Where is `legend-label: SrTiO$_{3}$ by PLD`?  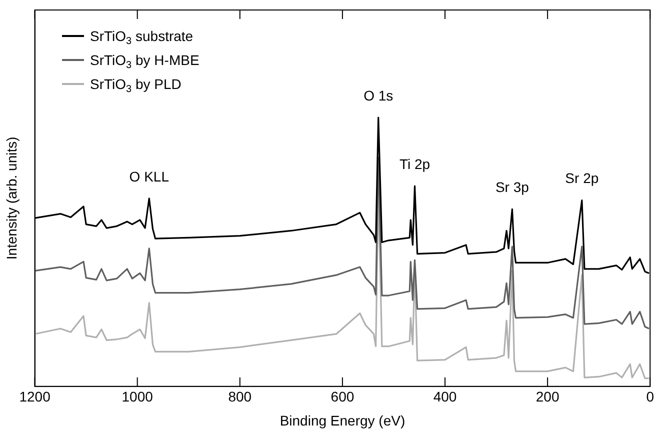 legend-label: SrTiO$_{3}$ by PLD is located at coordinates (136, 85).